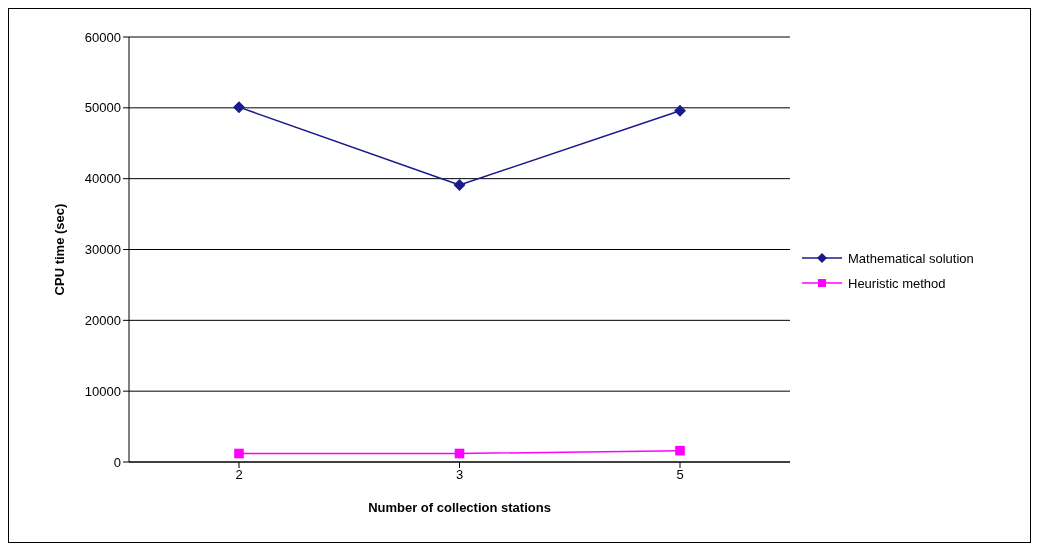  I want to click on x-axis-title: Number of collection stations, so click(459, 507).